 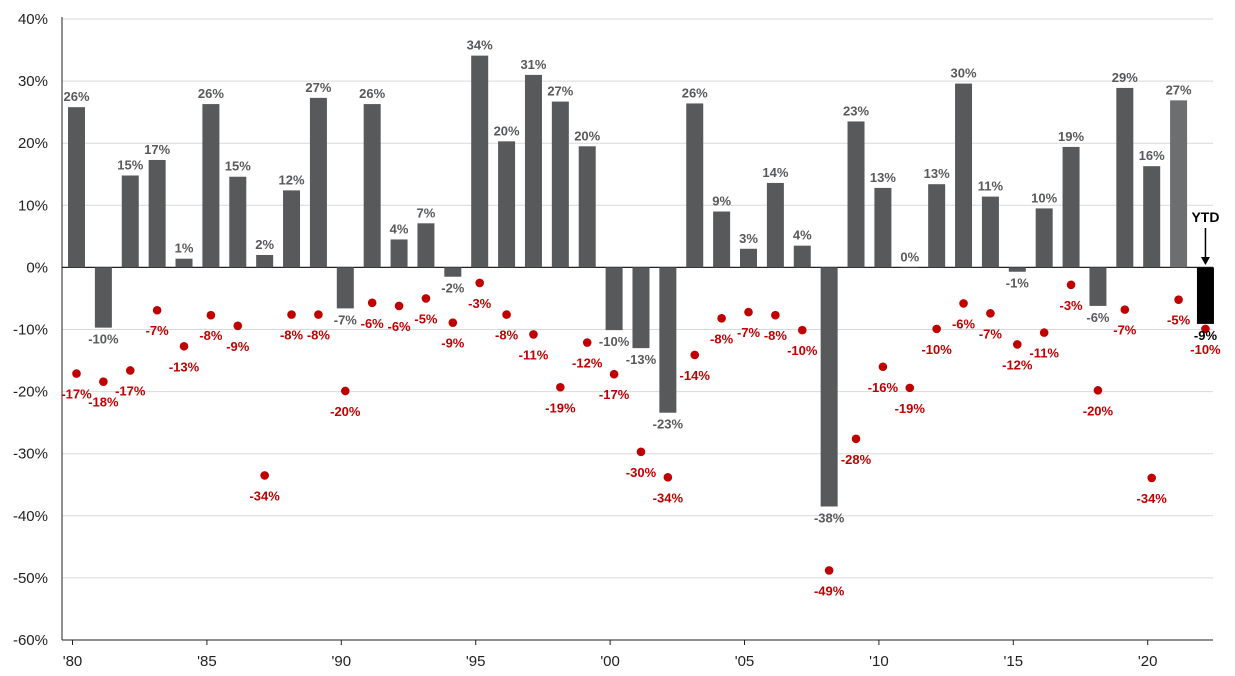 I want to click on x-tick-label: '85, so click(x=207, y=661).